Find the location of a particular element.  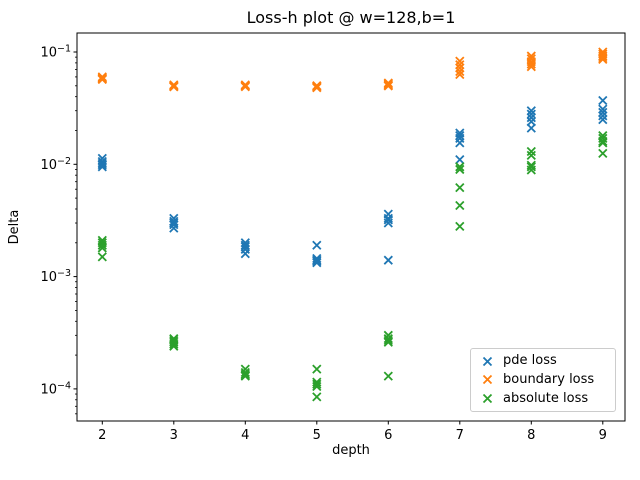

chart-title: Loss-h plot @ w=128,b=1 is located at coordinates (351, 17).